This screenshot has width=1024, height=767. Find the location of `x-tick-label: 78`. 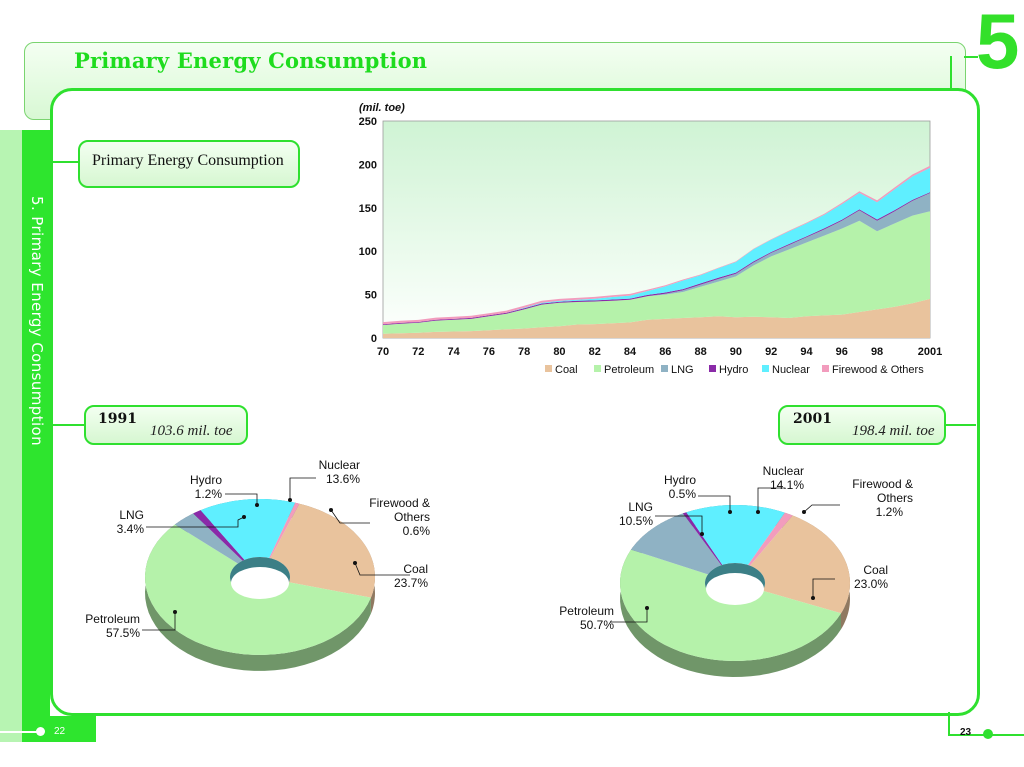

x-tick-label: 78 is located at coordinates (524, 352).